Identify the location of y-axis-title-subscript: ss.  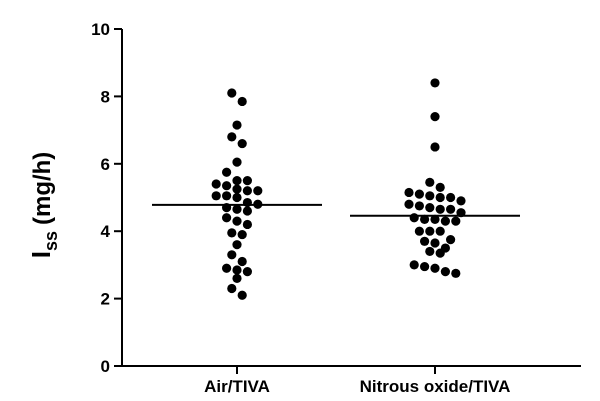
(51, 241).